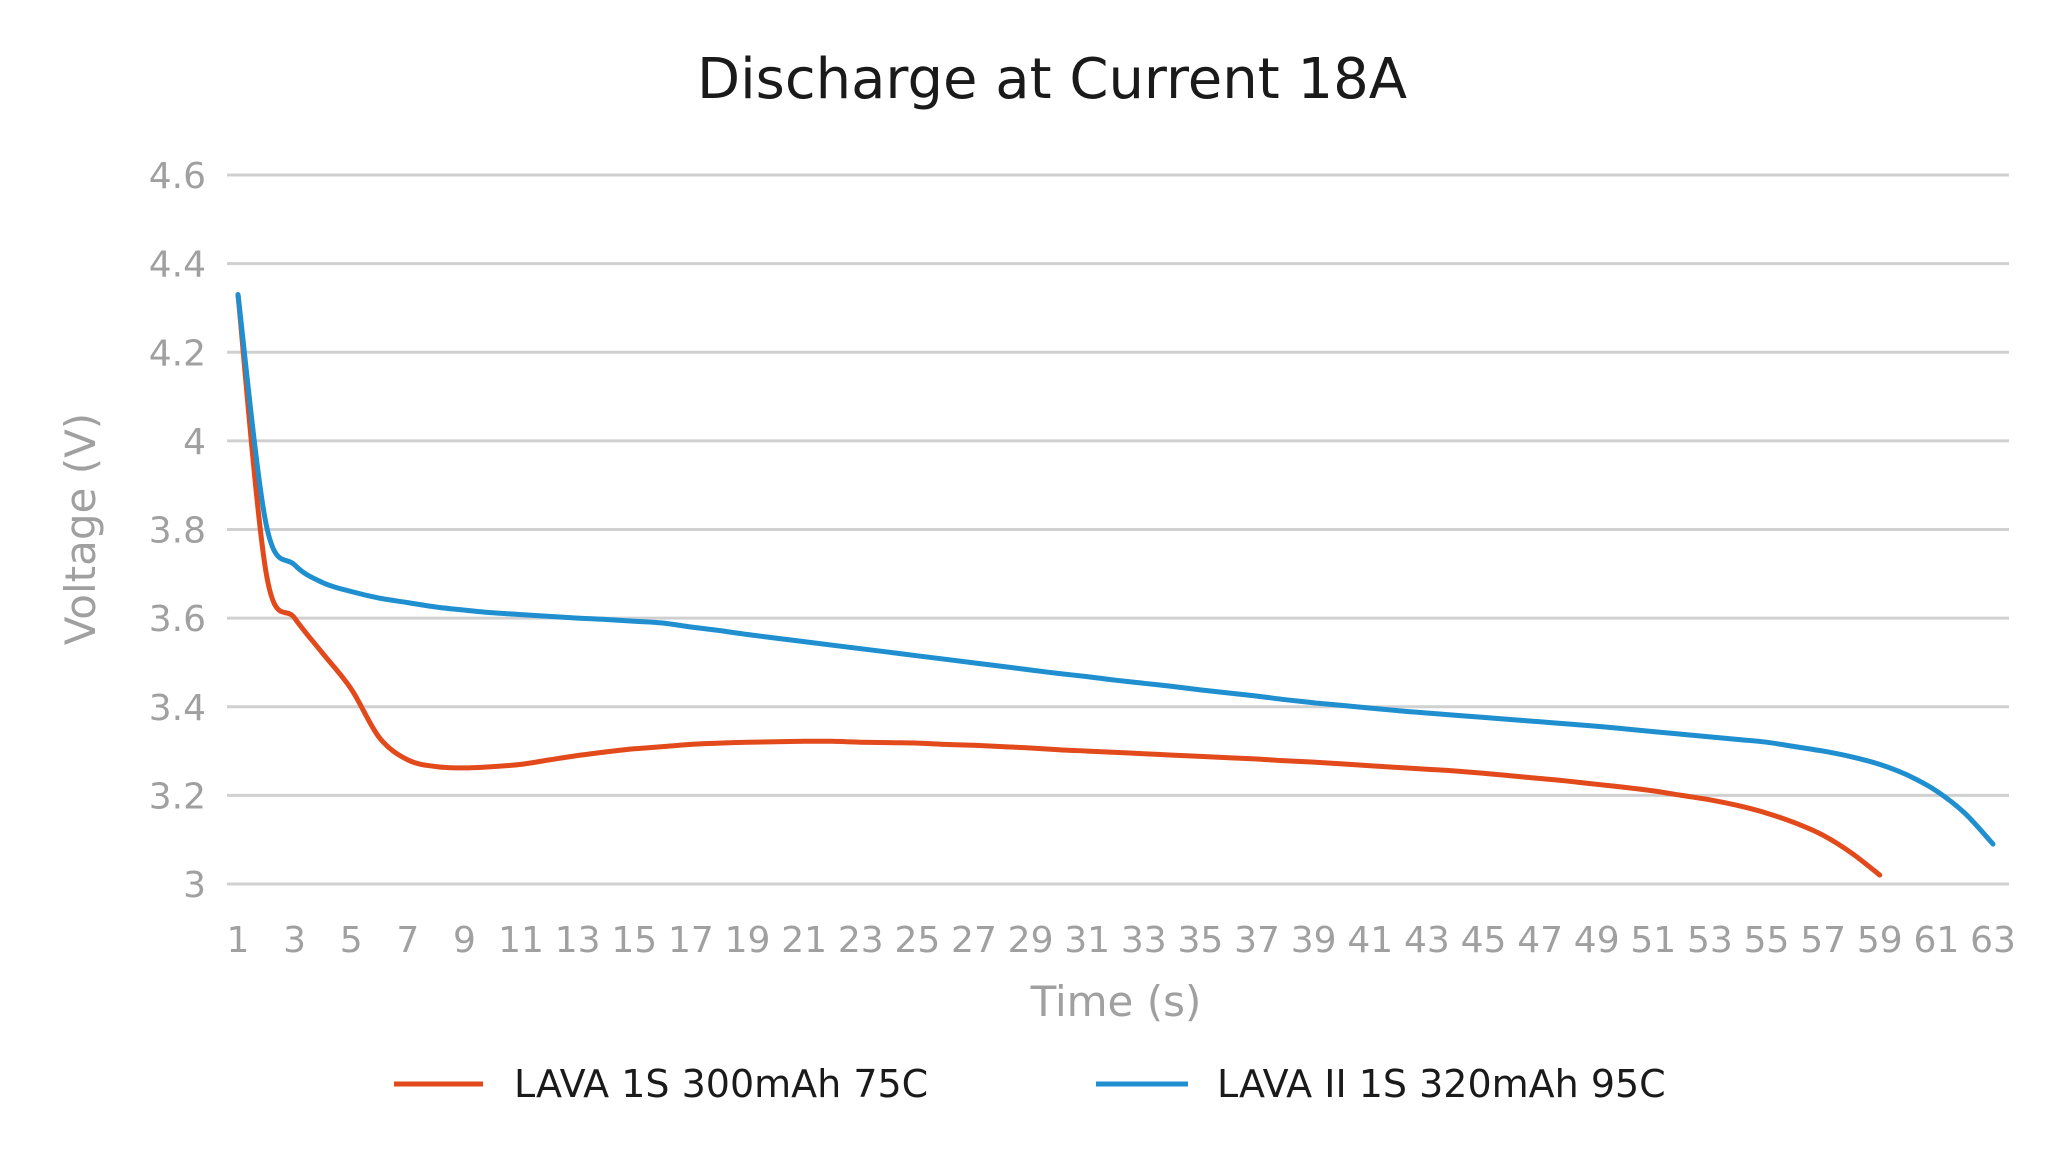  I want to click on legend-label-series-2: LAVA II 1S 320mAh 95C, so click(1441, 1084).